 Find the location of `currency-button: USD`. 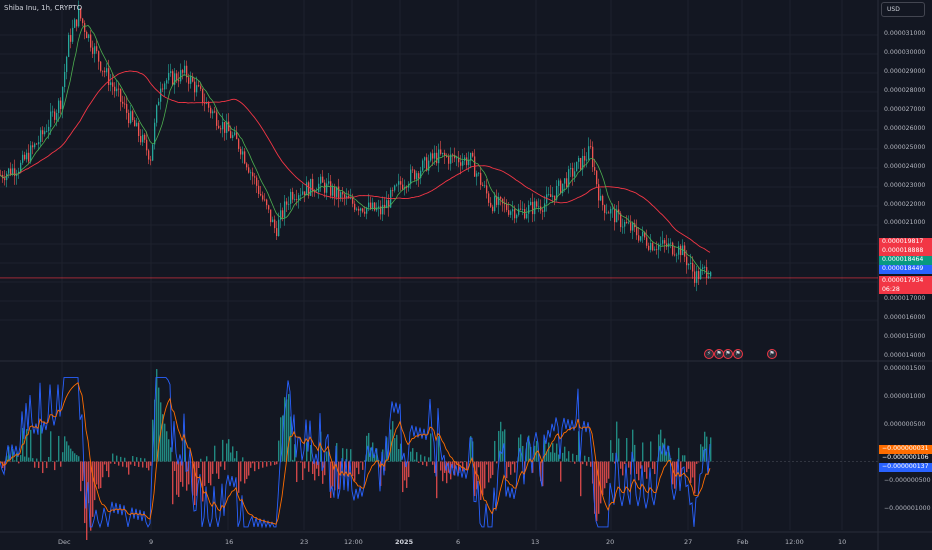

currency-button: USD is located at coordinates (903, 9).